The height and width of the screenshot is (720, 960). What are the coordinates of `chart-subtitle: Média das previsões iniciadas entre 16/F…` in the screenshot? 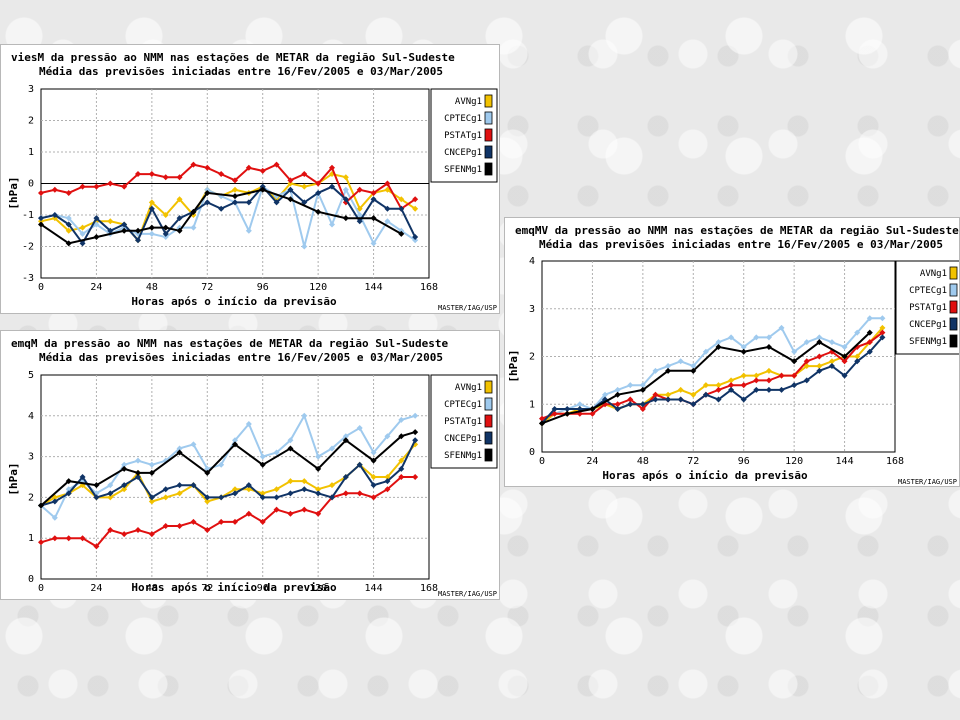 It's located at (241, 357).